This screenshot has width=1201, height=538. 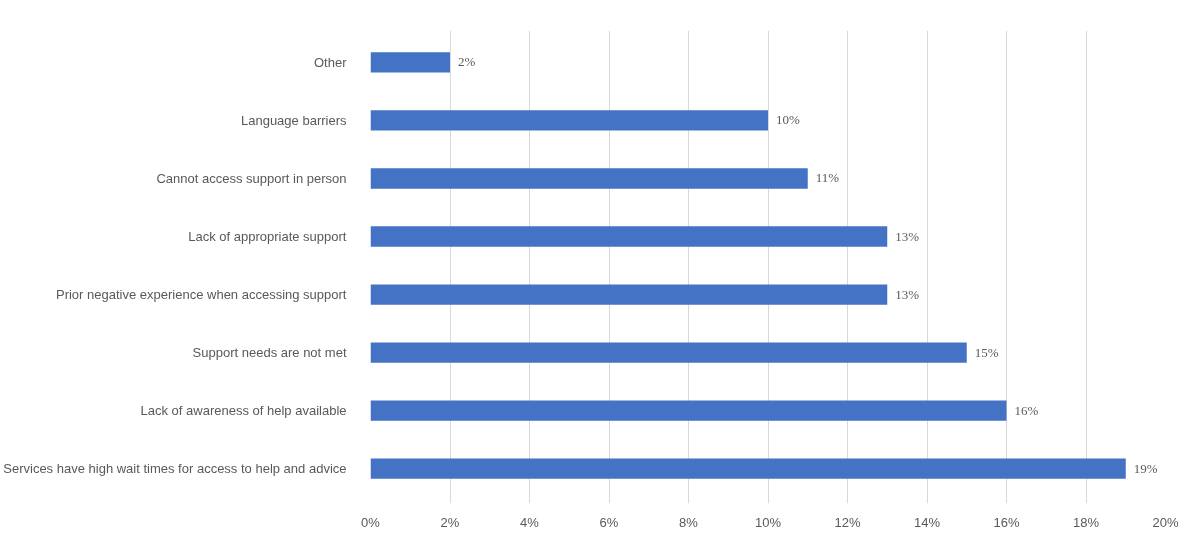 I want to click on x-tick-label: 6%, so click(x=609, y=522).